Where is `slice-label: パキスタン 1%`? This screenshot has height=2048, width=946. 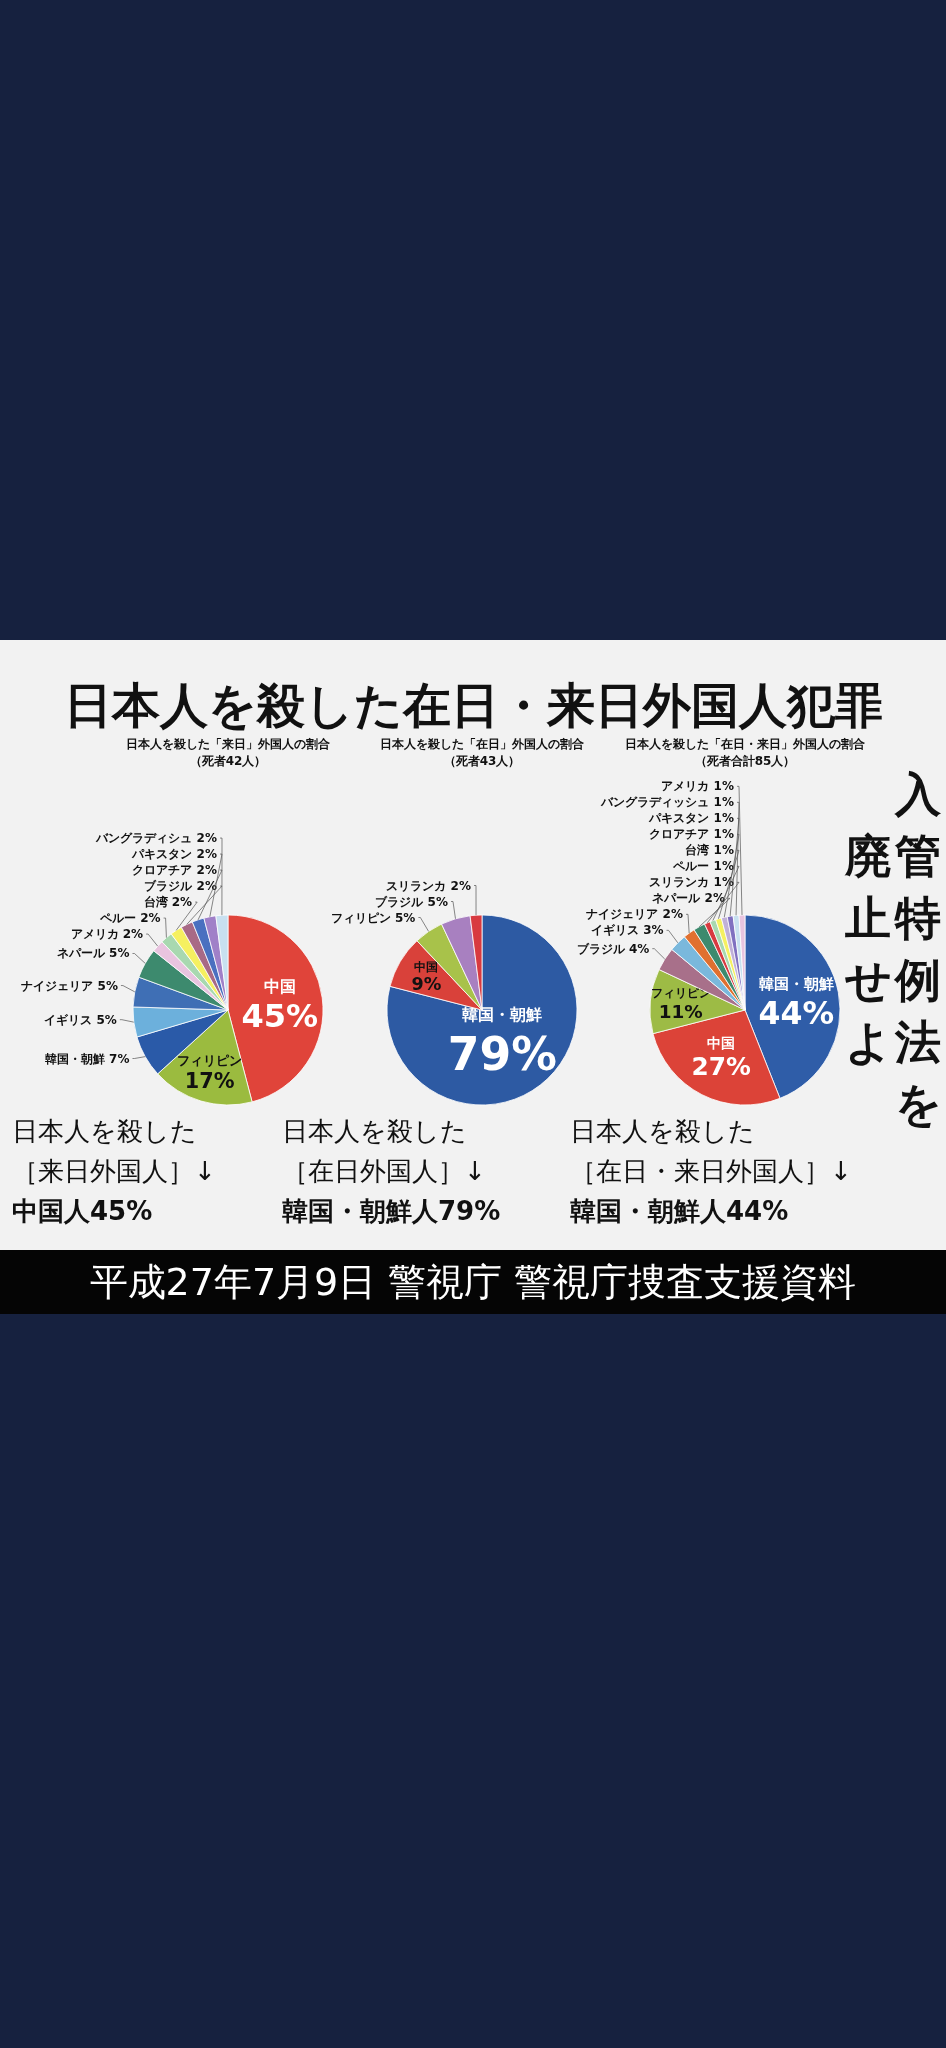
slice-label: パキスタン 1% is located at coordinates (691, 818).